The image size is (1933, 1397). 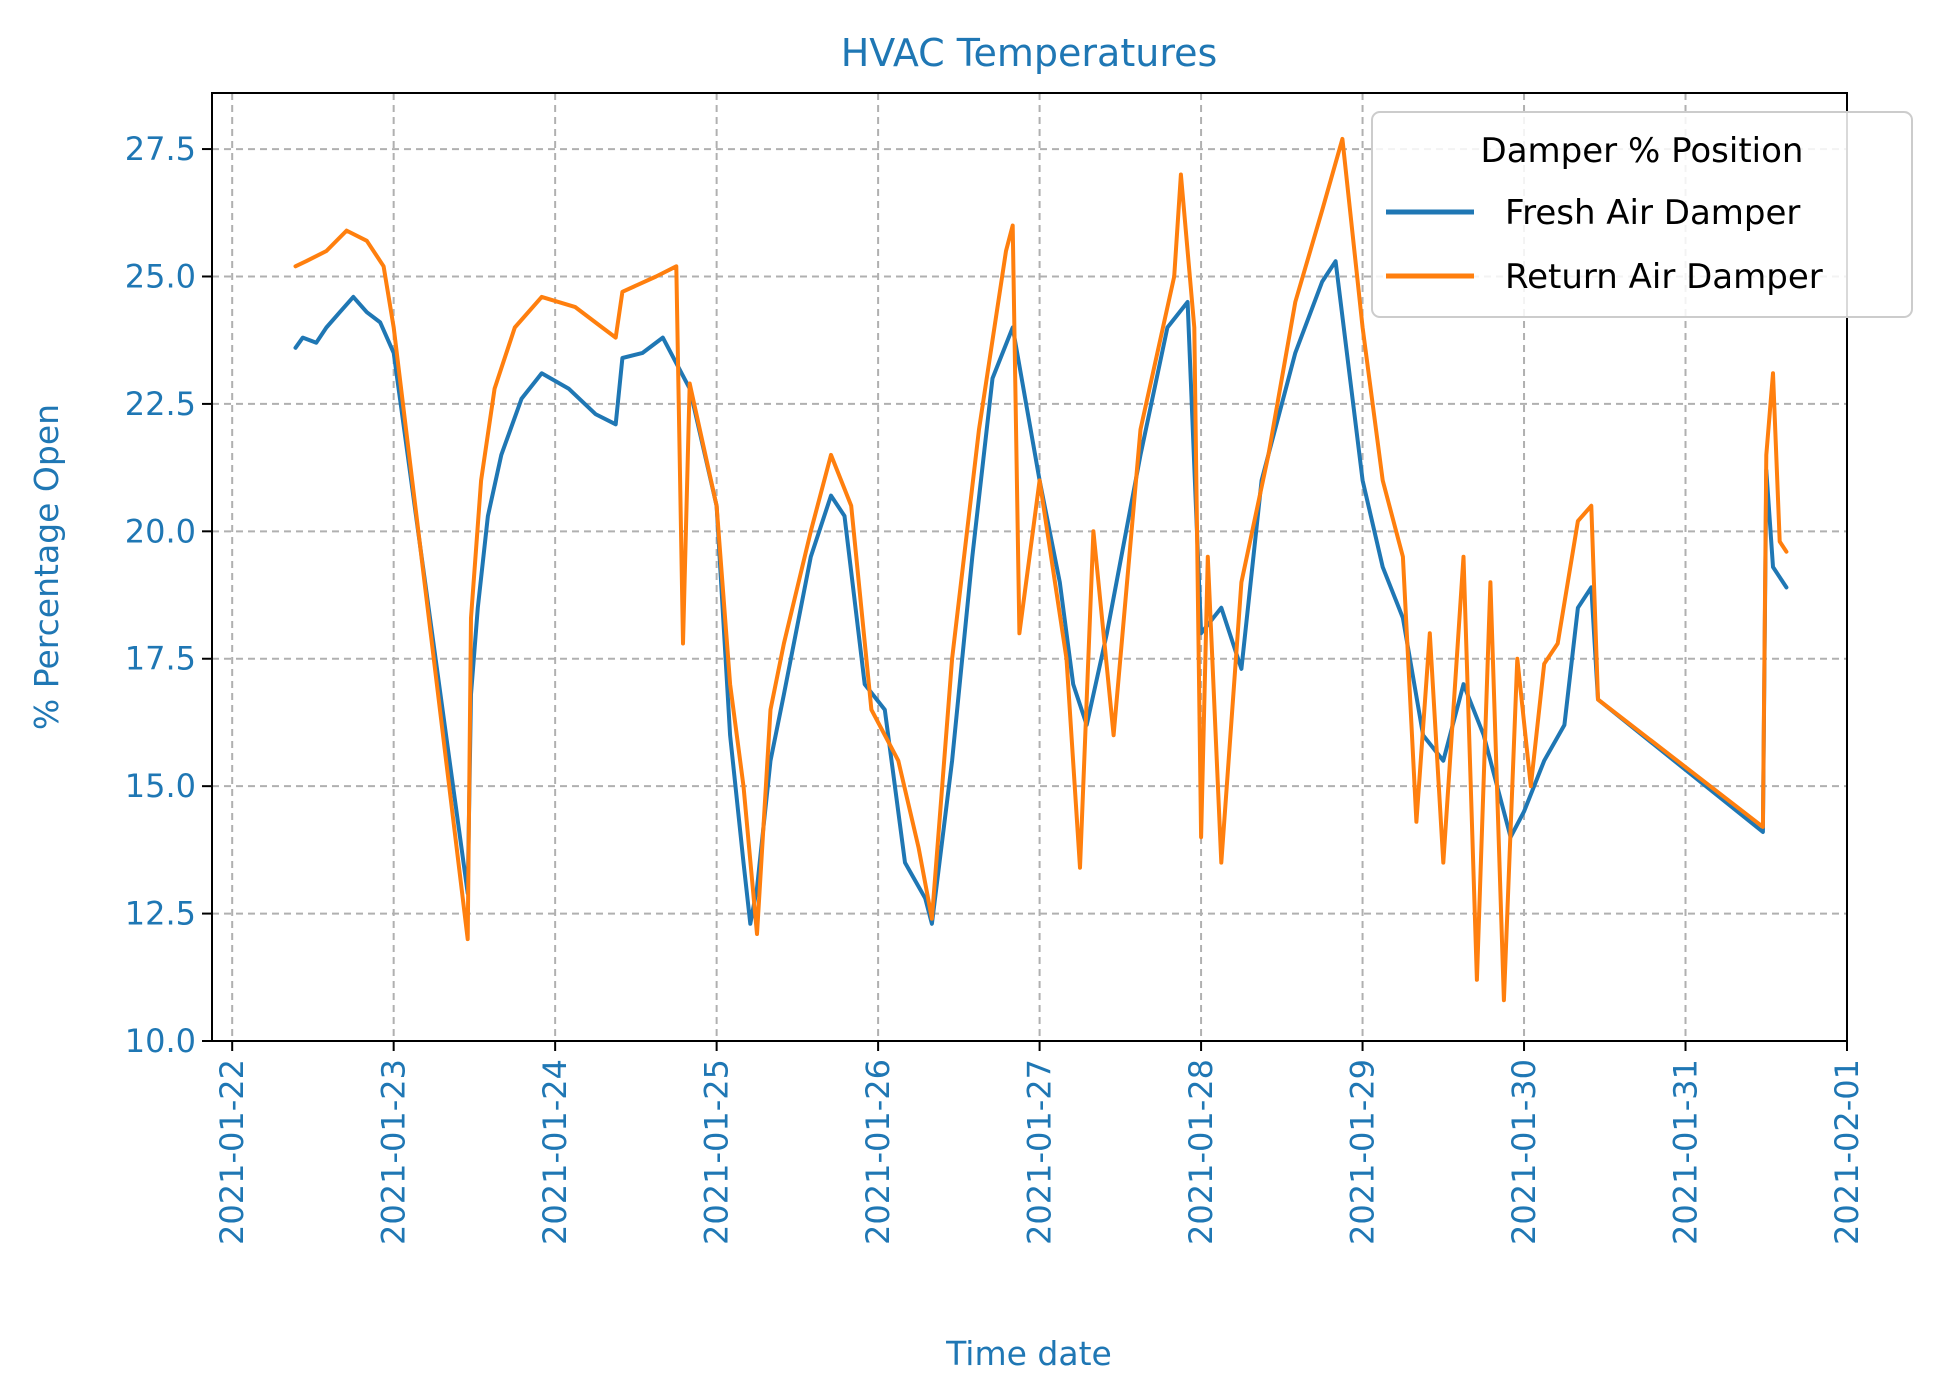 I want to click on x-tick-label: 2021-01-22, so click(x=232, y=1152).